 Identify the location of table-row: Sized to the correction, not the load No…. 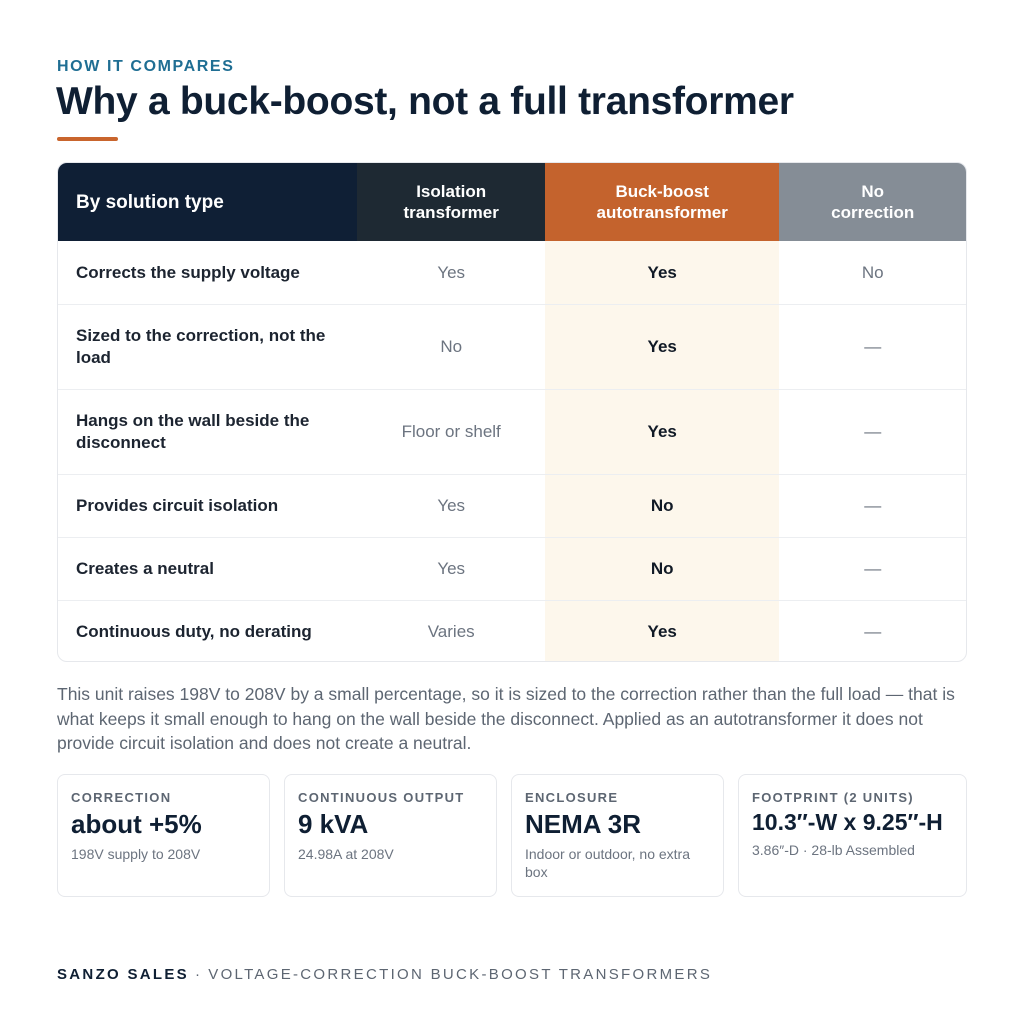
(512, 346).